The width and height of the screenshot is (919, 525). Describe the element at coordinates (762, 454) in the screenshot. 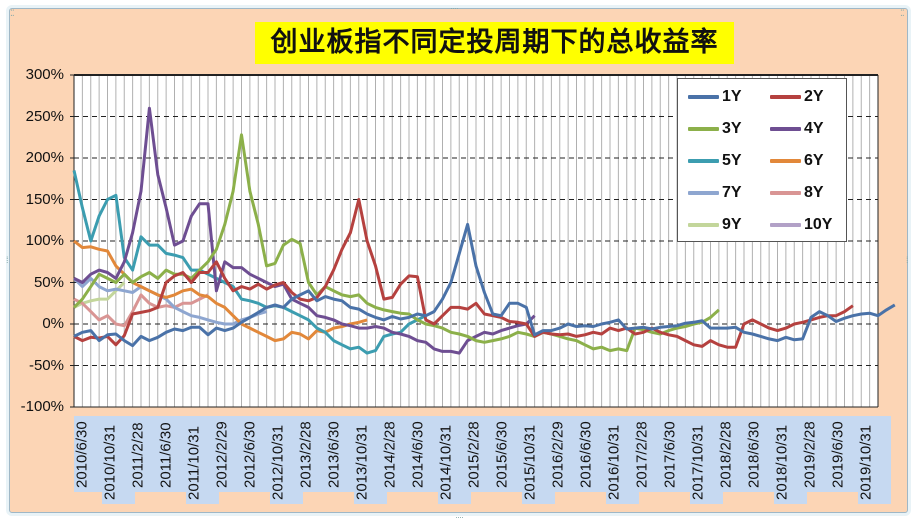

I see `x-tick-label: 2018/6/30` at that location.